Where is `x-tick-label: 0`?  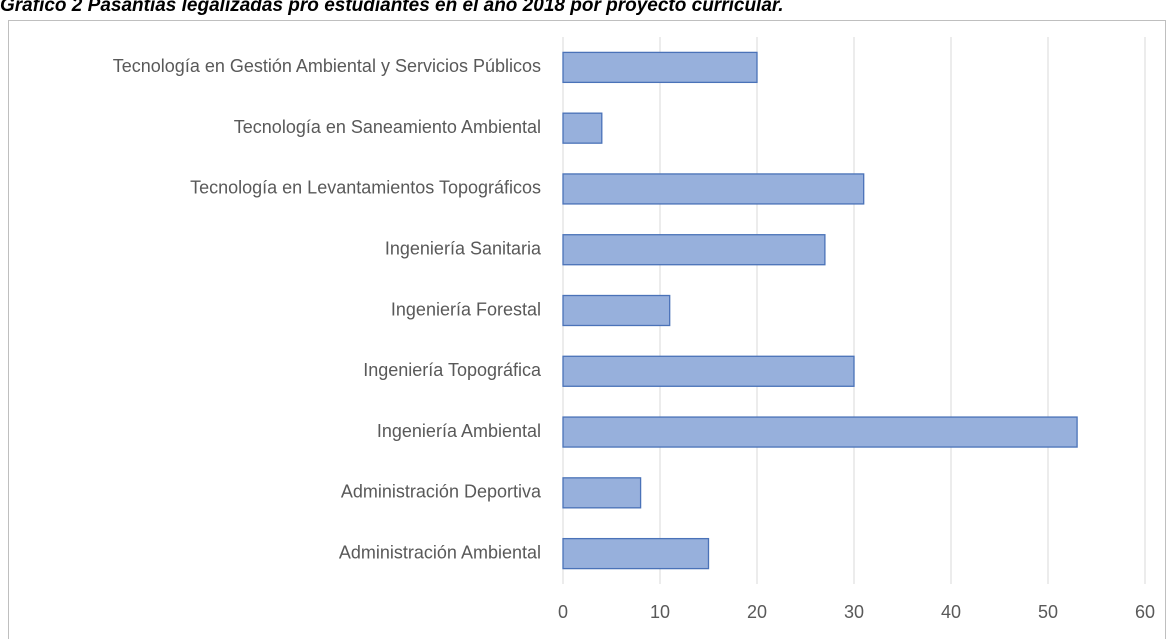
x-tick-label: 0 is located at coordinates (563, 612).